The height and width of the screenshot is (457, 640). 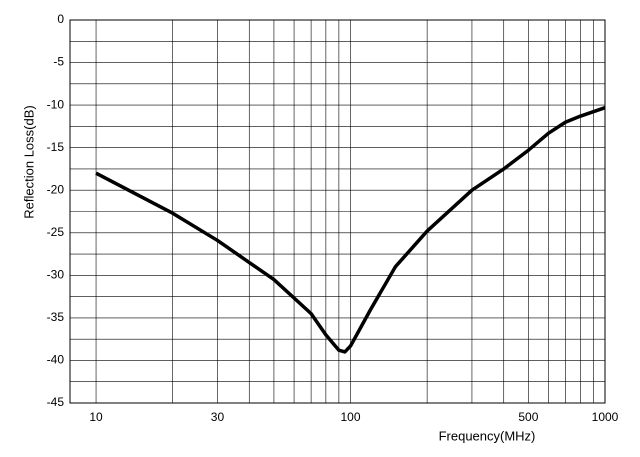 I want to click on y-axis-title: Reflection Loss(dB), so click(x=28, y=161).